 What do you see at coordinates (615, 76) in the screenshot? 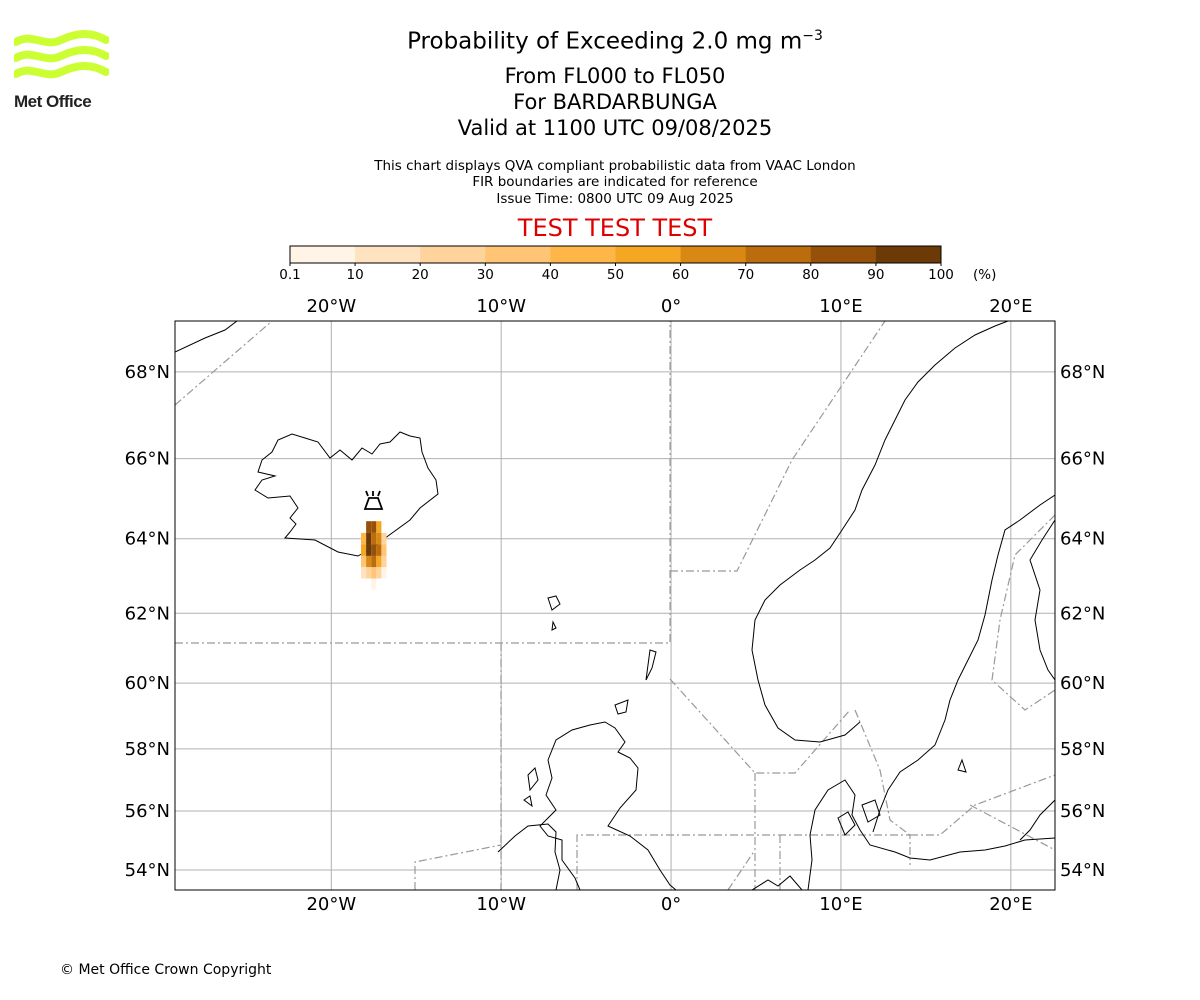
I see `subtitle-flight-levels: From FL000 to FL050` at bounding box center [615, 76].